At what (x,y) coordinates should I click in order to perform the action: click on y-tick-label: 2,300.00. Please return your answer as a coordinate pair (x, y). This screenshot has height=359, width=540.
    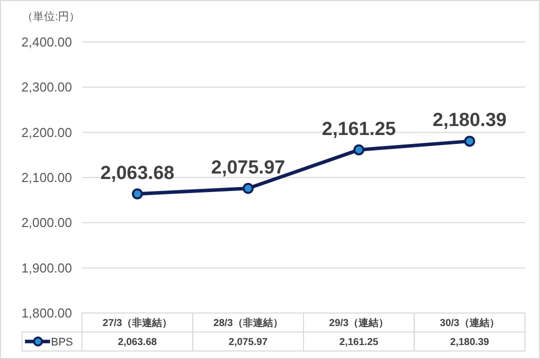
    Looking at the image, I should click on (46, 87).